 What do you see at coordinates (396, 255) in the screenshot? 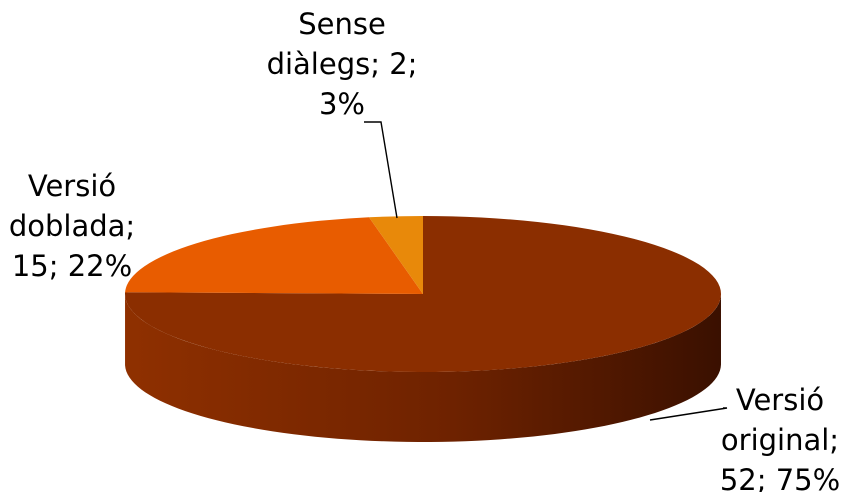
I see `pie-slice-sense-di-legs` at bounding box center [396, 255].